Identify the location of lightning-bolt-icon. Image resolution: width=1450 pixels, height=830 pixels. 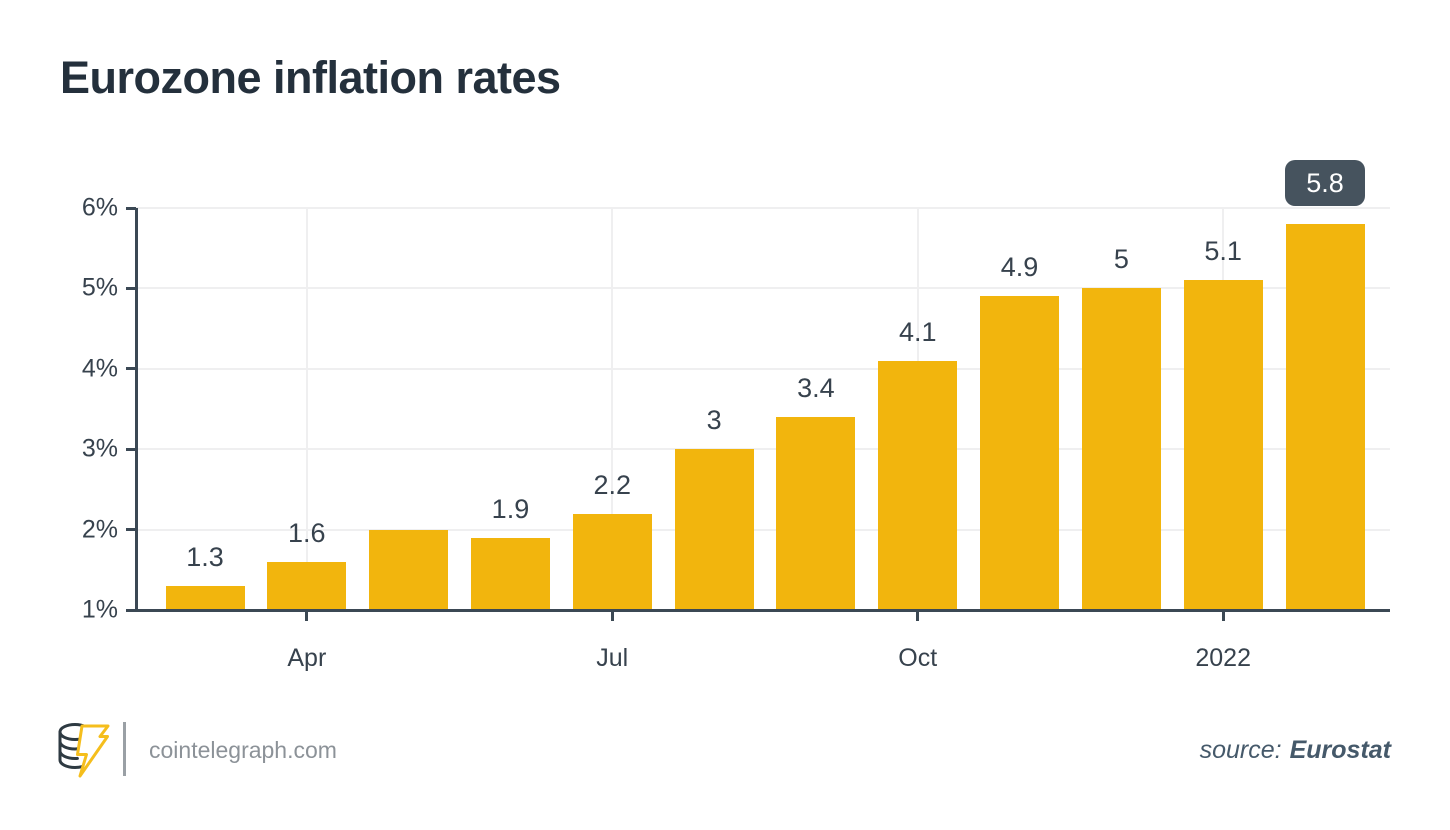
(93, 751).